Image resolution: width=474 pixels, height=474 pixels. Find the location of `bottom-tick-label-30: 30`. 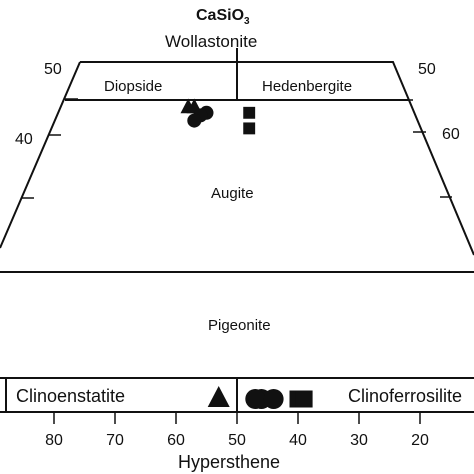

bottom-tick-label-30: 30 is located at coordinates (359, 440).